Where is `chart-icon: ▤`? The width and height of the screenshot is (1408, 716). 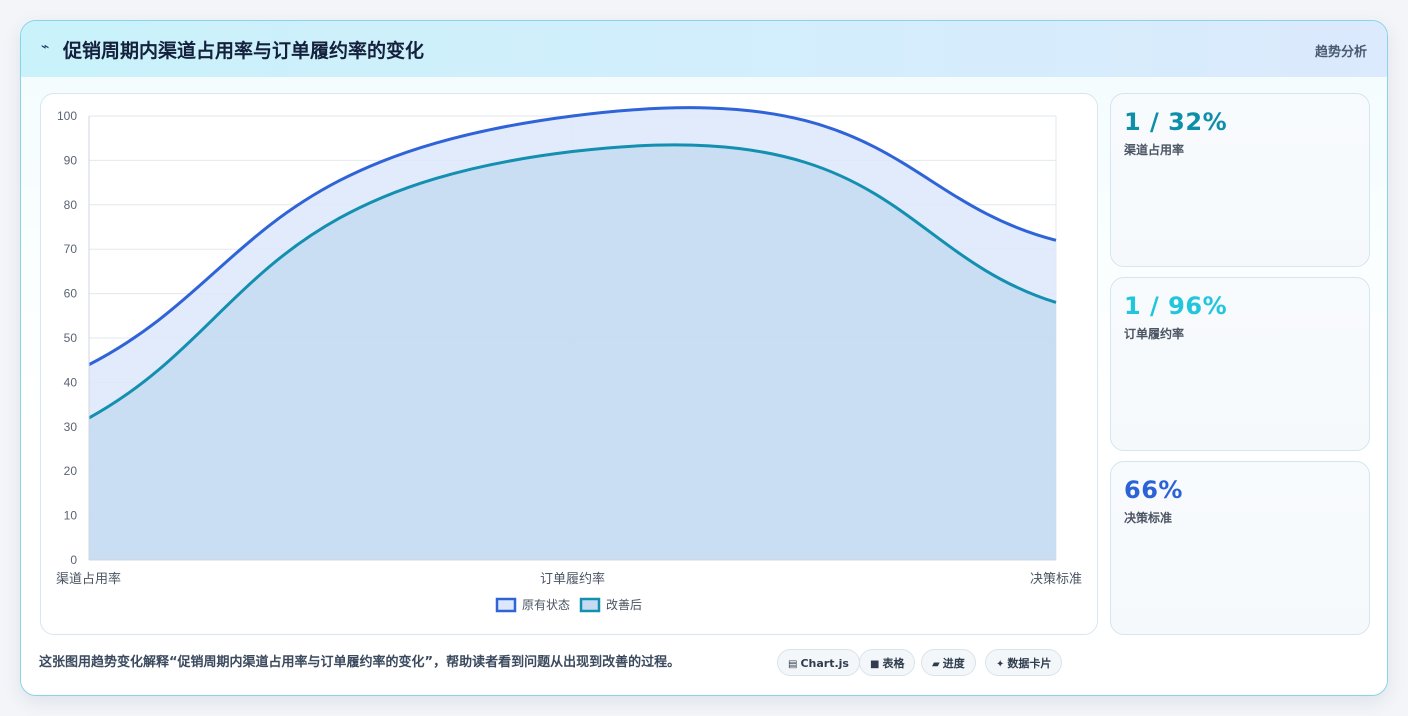
chart-icon: ▤ is located at coordinates (793, 664).